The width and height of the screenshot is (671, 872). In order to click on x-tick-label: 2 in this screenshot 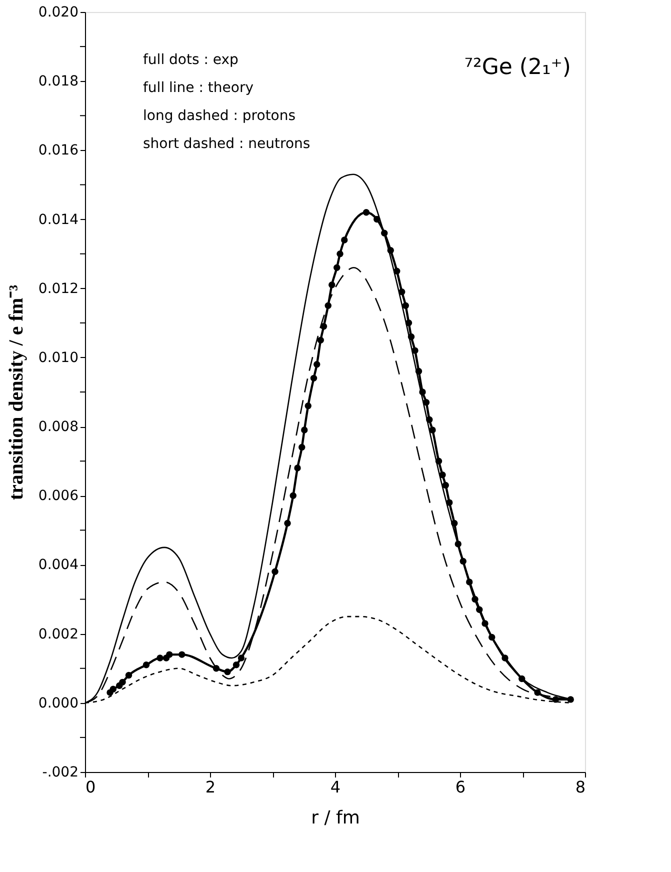, I will do `click(210, 787)`.